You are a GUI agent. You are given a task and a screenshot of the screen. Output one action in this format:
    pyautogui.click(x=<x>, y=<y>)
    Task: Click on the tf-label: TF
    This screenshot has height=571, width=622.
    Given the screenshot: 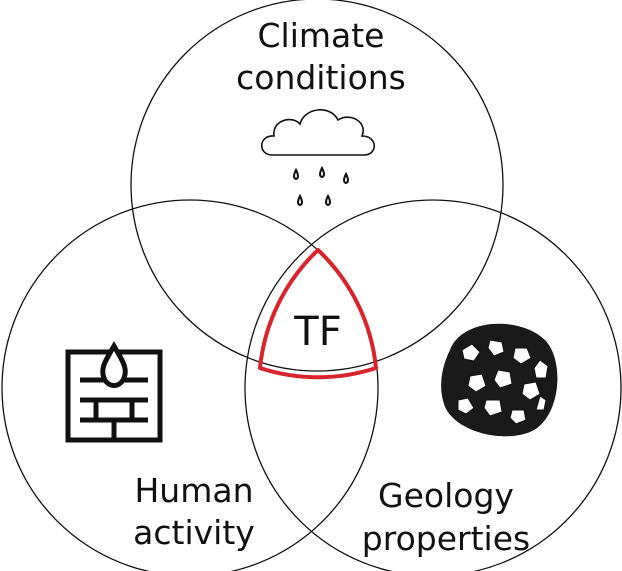 What is the action you would take?
    pyautogui.click(x=317, y=332)
    